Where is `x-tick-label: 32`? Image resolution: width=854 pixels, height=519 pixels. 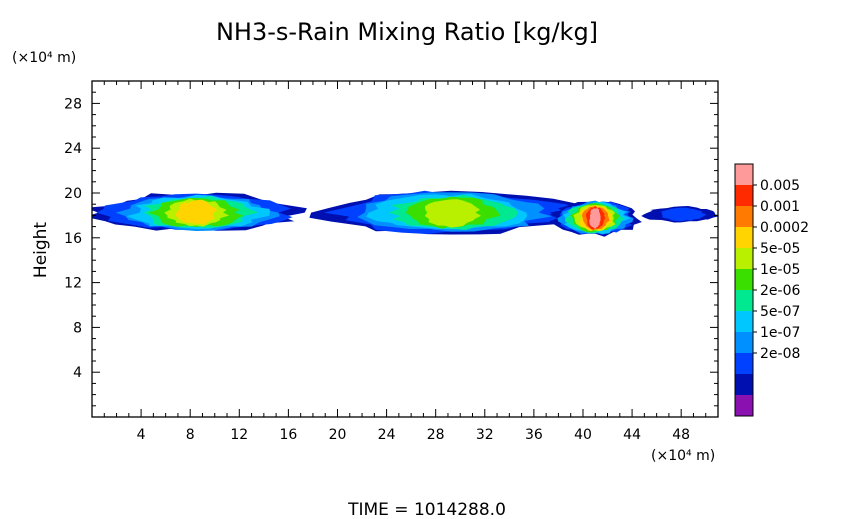
x-tick-label: 32 is located at coordinates (485, 435).